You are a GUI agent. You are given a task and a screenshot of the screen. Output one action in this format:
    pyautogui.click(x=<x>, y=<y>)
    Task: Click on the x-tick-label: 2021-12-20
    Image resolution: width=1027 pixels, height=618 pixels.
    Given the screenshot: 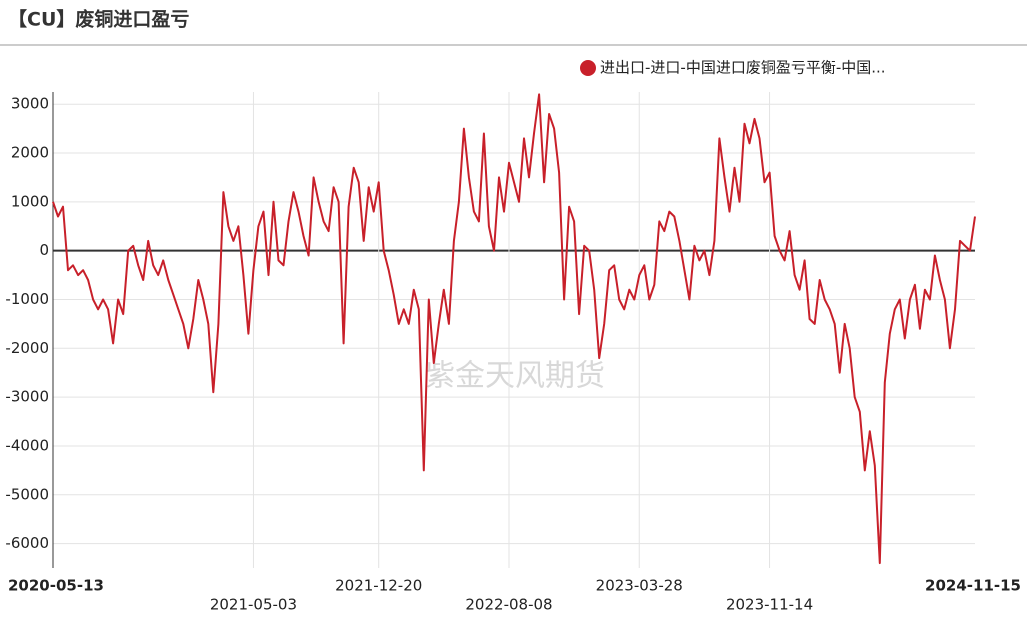 What is the action you would take?
    pyautogui.click(x=378, y=586)
    